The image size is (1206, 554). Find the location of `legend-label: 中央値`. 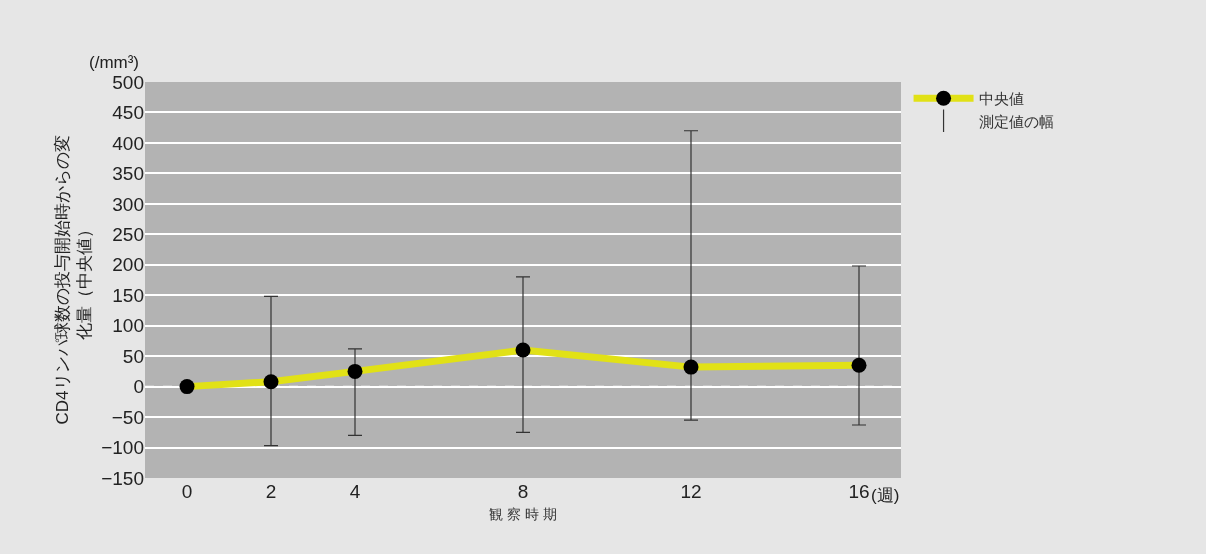

legend-label: 中央値 is located at coordinates (1001, 99).